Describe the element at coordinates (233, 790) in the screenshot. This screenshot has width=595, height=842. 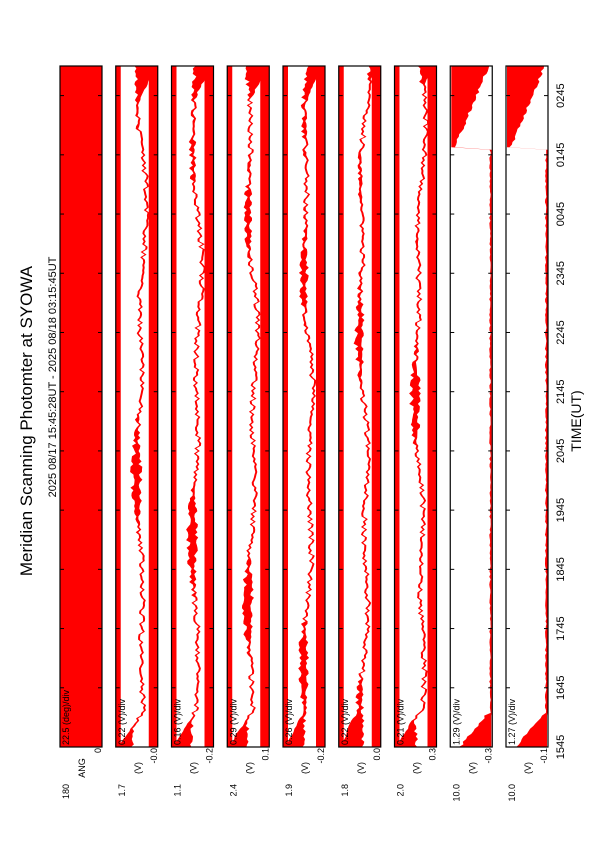
I see `panel-top-value: 2.4` at that location.